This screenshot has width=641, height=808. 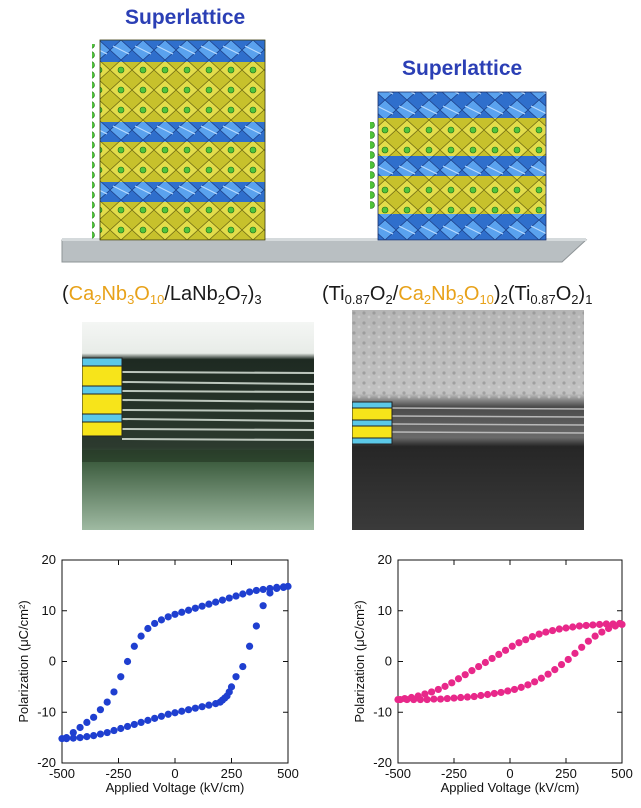 I want to click on x-tick-label: 0, so click(x=509, y=773).